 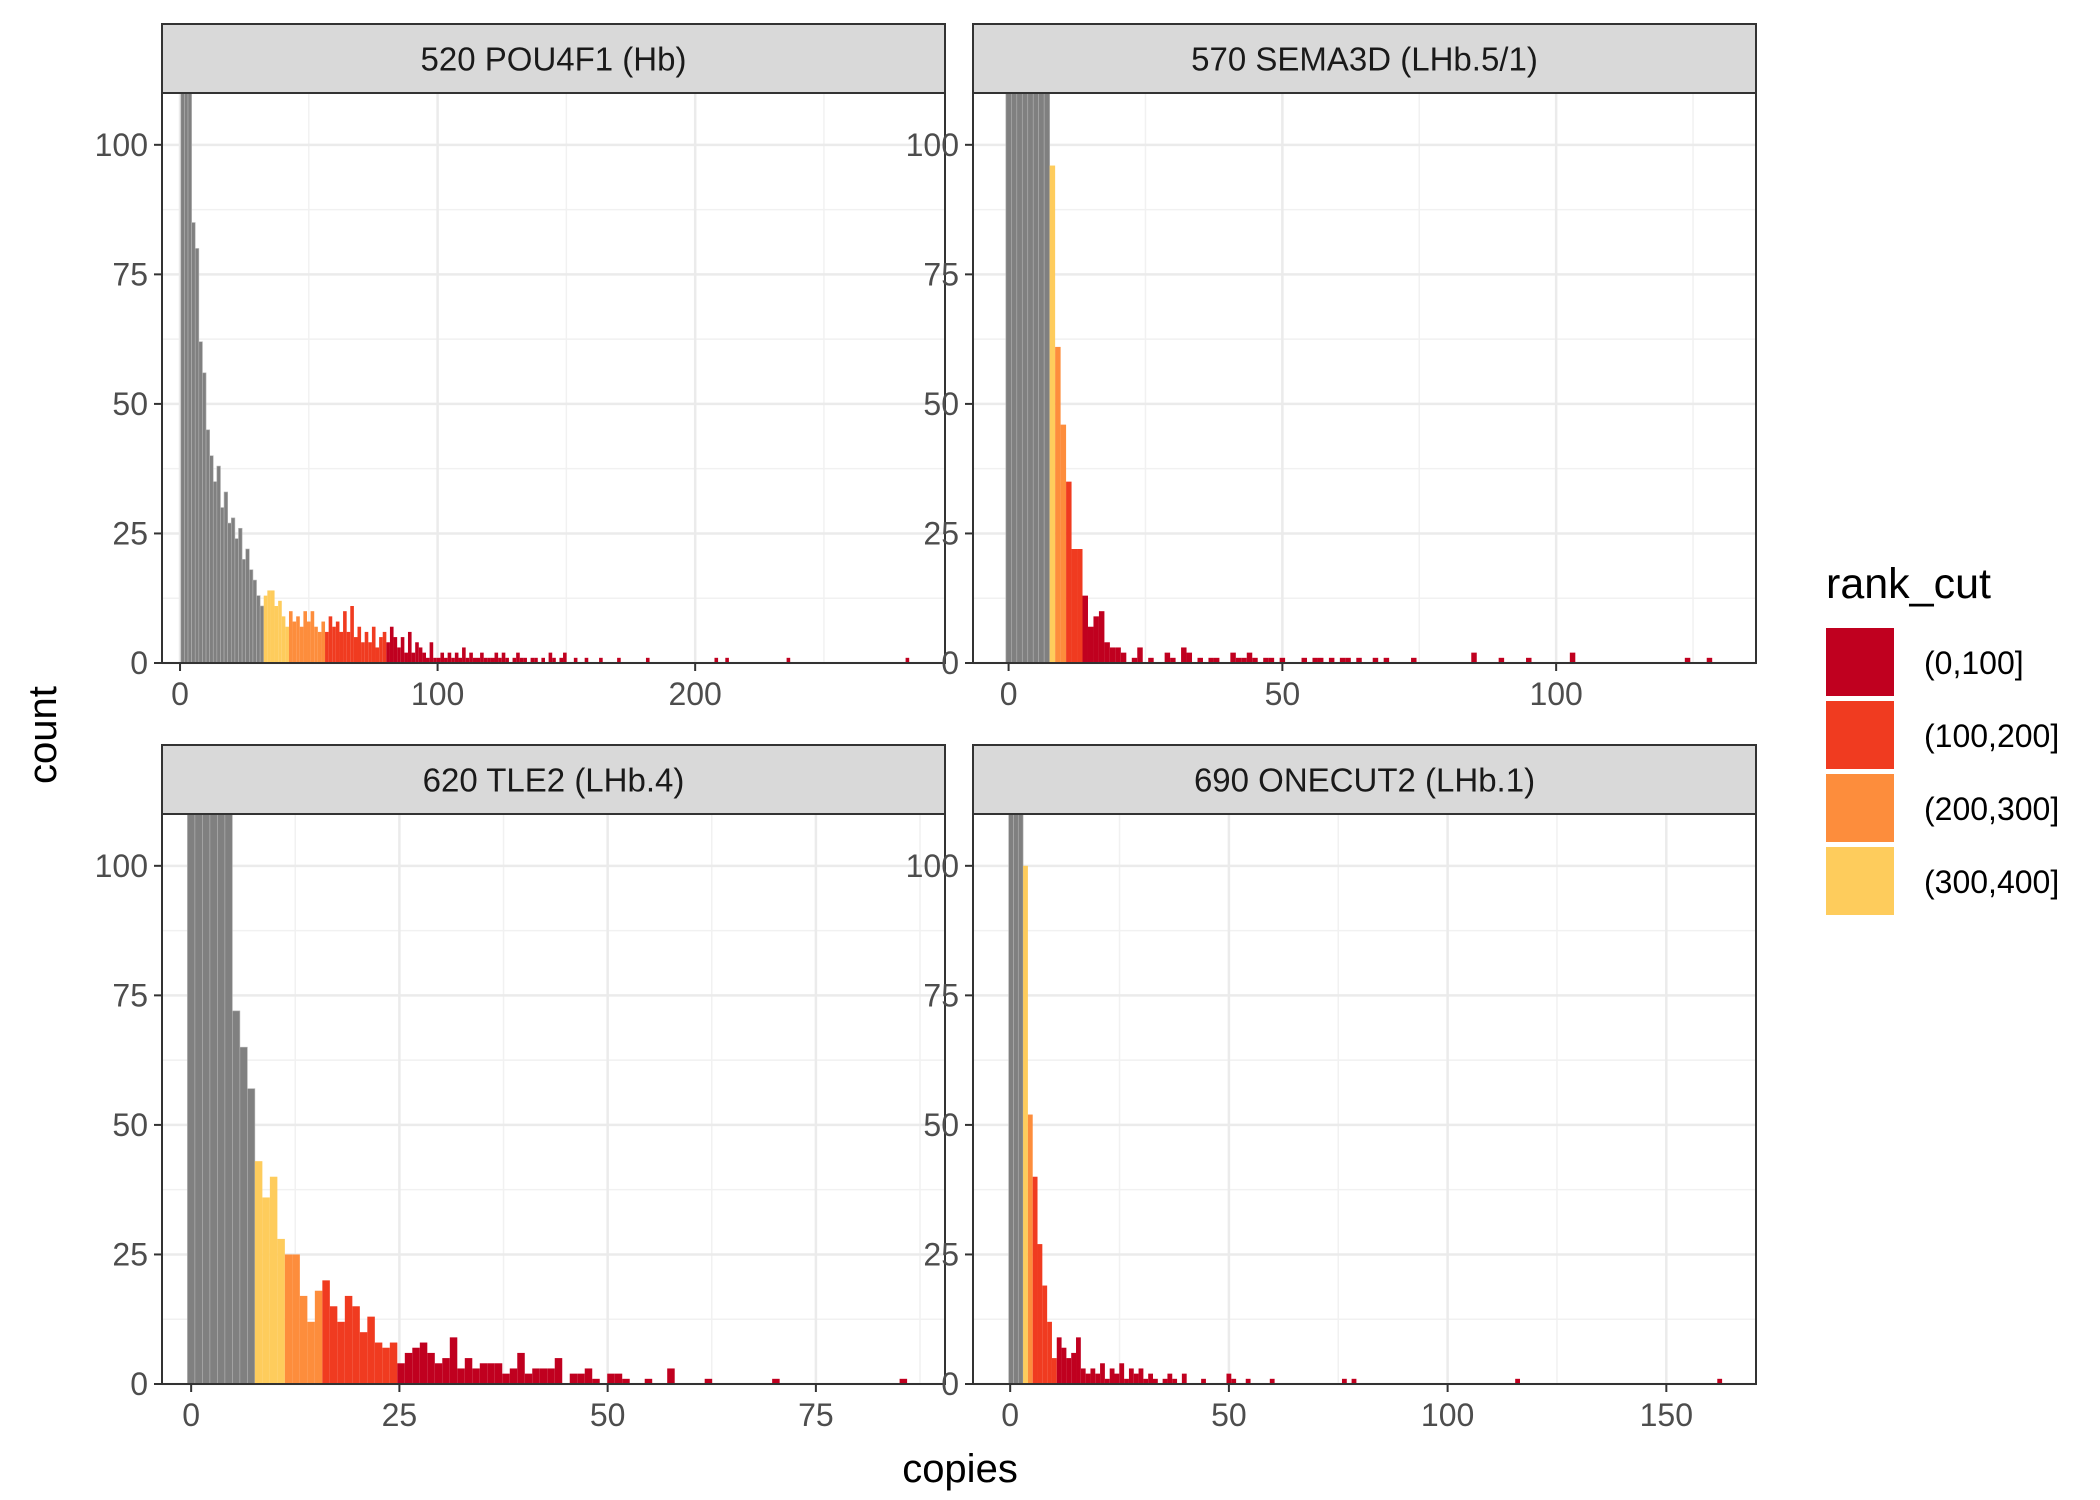 What do you see at coordinates (400, 1415) in the screenshot?
I see `x-tick-label: 25` at bounding box center [400, 1415].